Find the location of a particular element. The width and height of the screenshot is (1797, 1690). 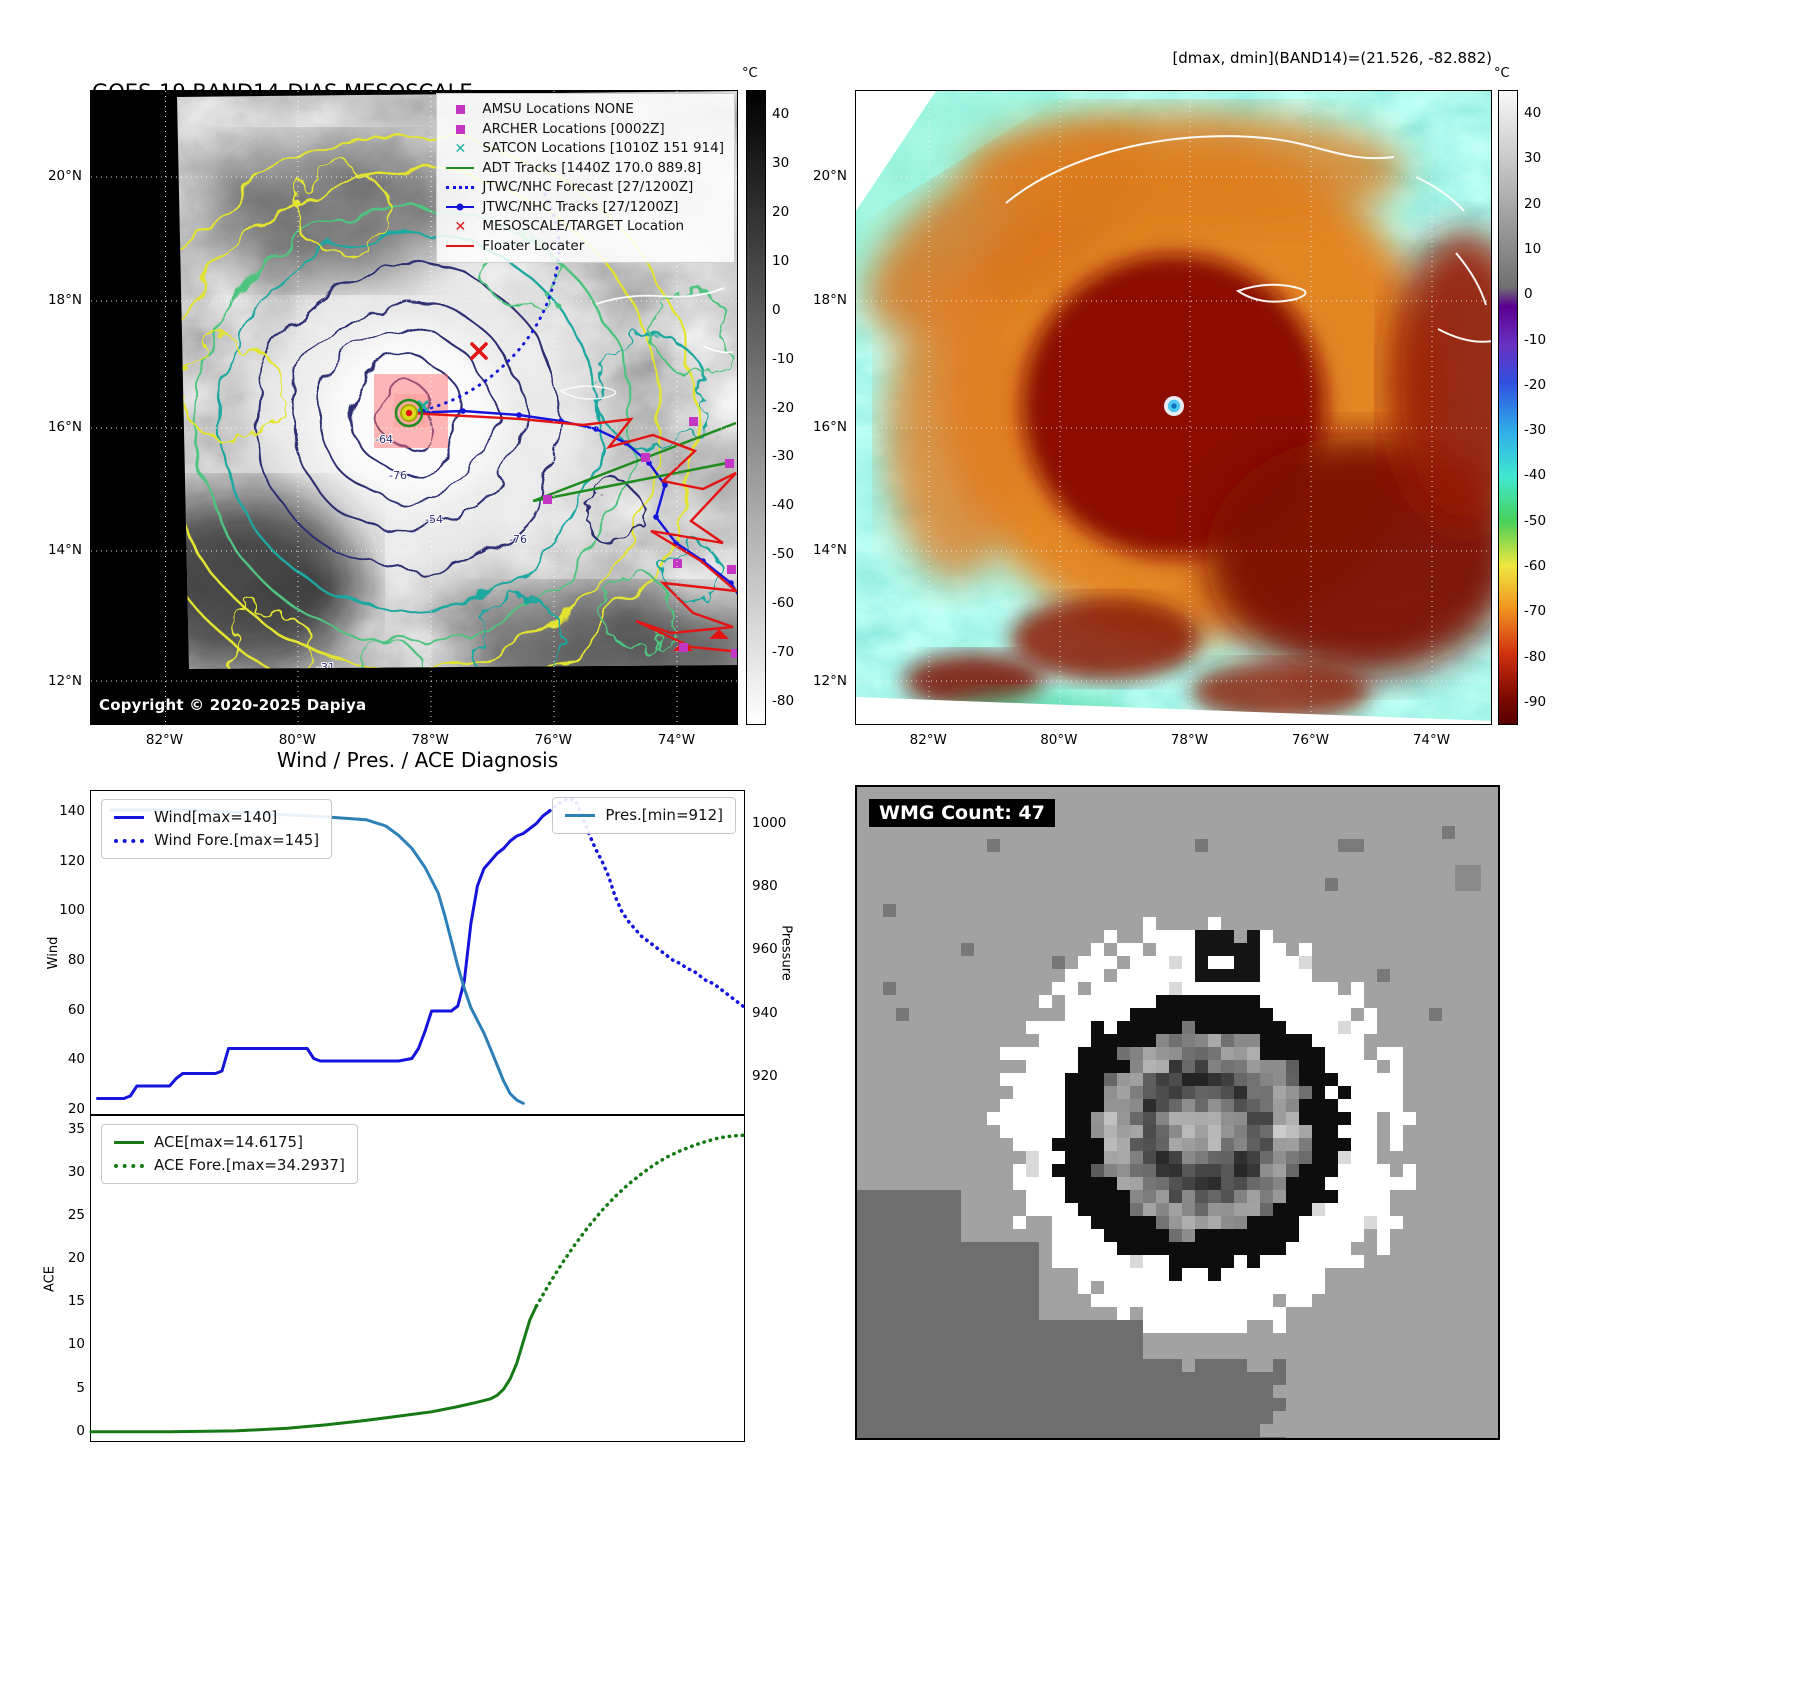

legend-item-amsu: AMSU Locations NONE is located at coordinates (584, 110).